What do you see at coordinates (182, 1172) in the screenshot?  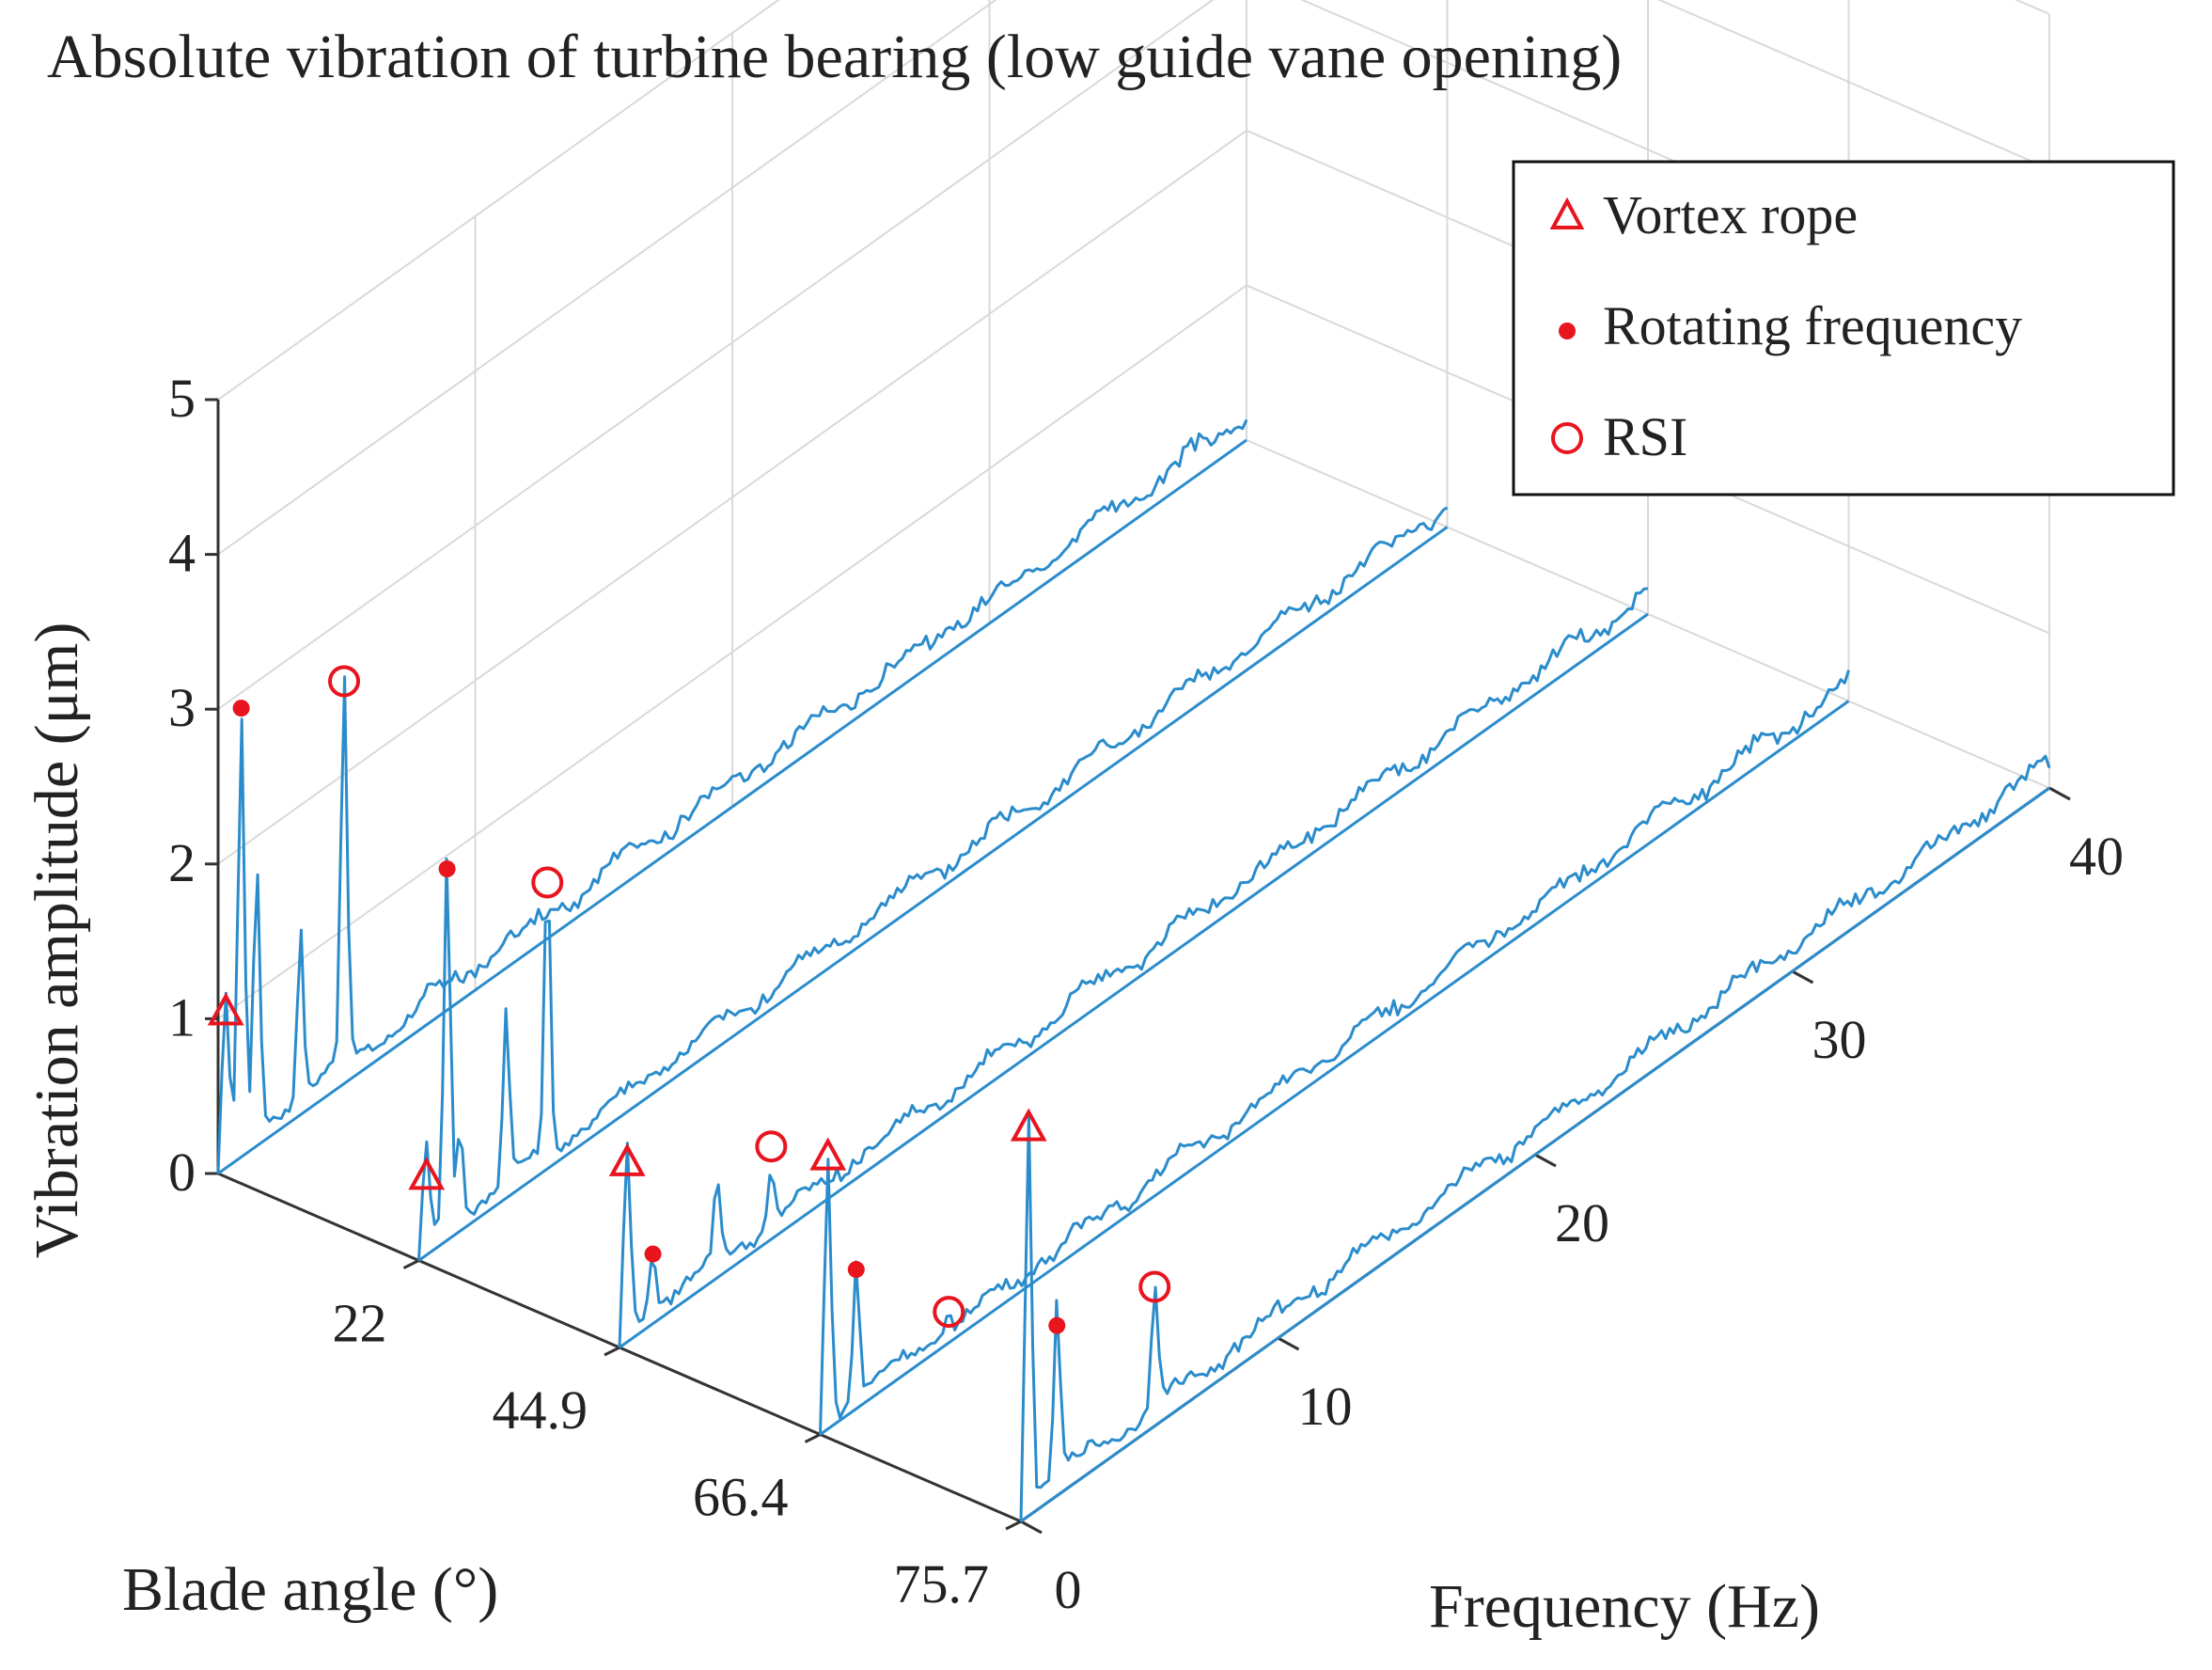 I see `z-tick-label: 0` at bounding box center [182, 1172].